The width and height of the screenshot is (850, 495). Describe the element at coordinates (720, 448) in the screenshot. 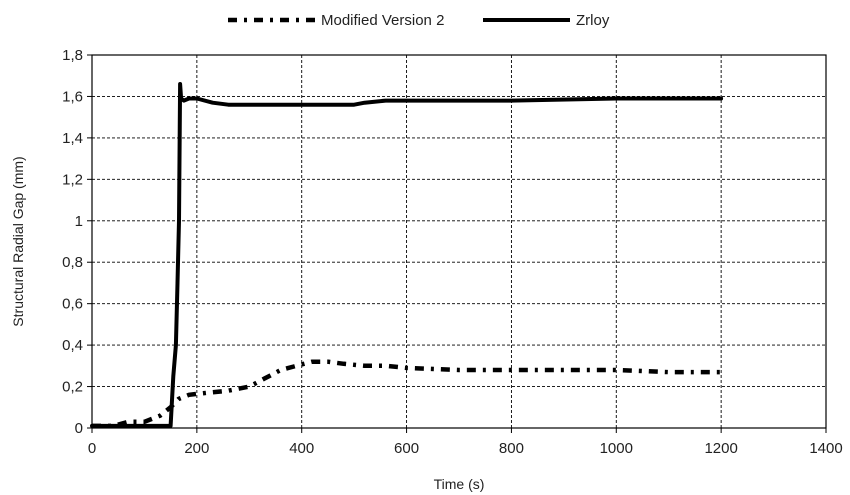

I see `x-tick-label: 1200` at that location.